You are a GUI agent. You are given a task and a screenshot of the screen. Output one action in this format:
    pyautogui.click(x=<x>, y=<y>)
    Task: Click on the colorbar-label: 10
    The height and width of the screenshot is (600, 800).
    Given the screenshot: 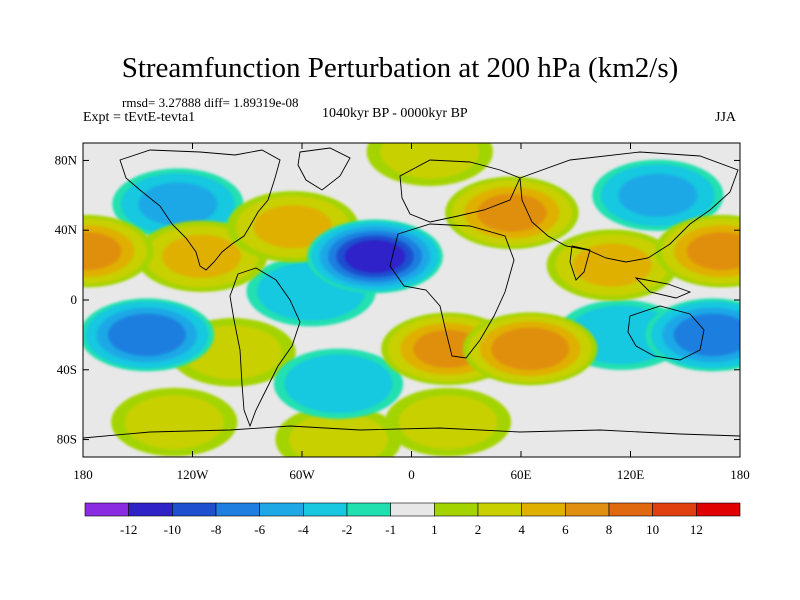 What is the action you would take?
    pyautogui.click(x=652, y=529)
    